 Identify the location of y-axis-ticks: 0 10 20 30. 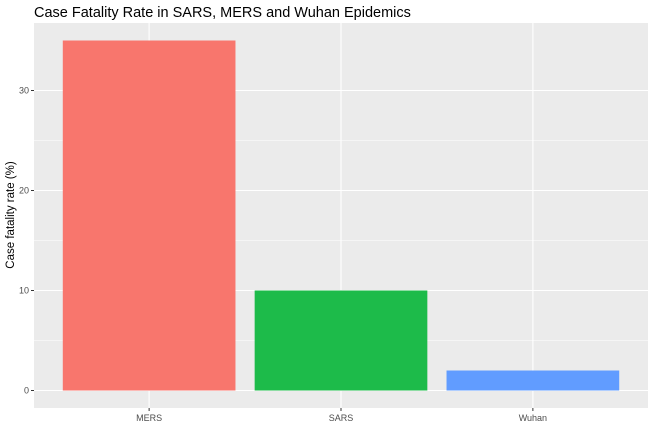
(26, 241).